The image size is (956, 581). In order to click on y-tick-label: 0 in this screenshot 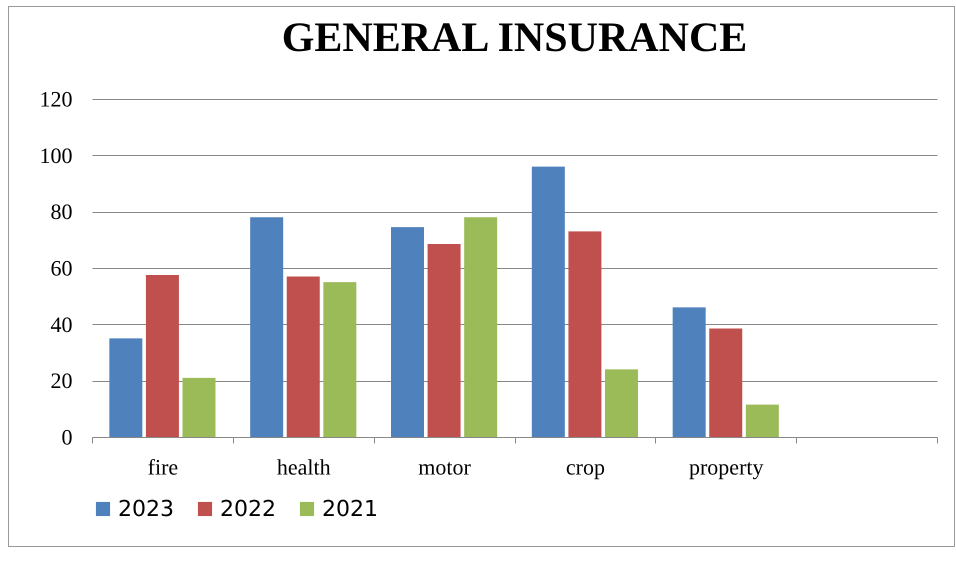, I will do `click(67, 437)`.